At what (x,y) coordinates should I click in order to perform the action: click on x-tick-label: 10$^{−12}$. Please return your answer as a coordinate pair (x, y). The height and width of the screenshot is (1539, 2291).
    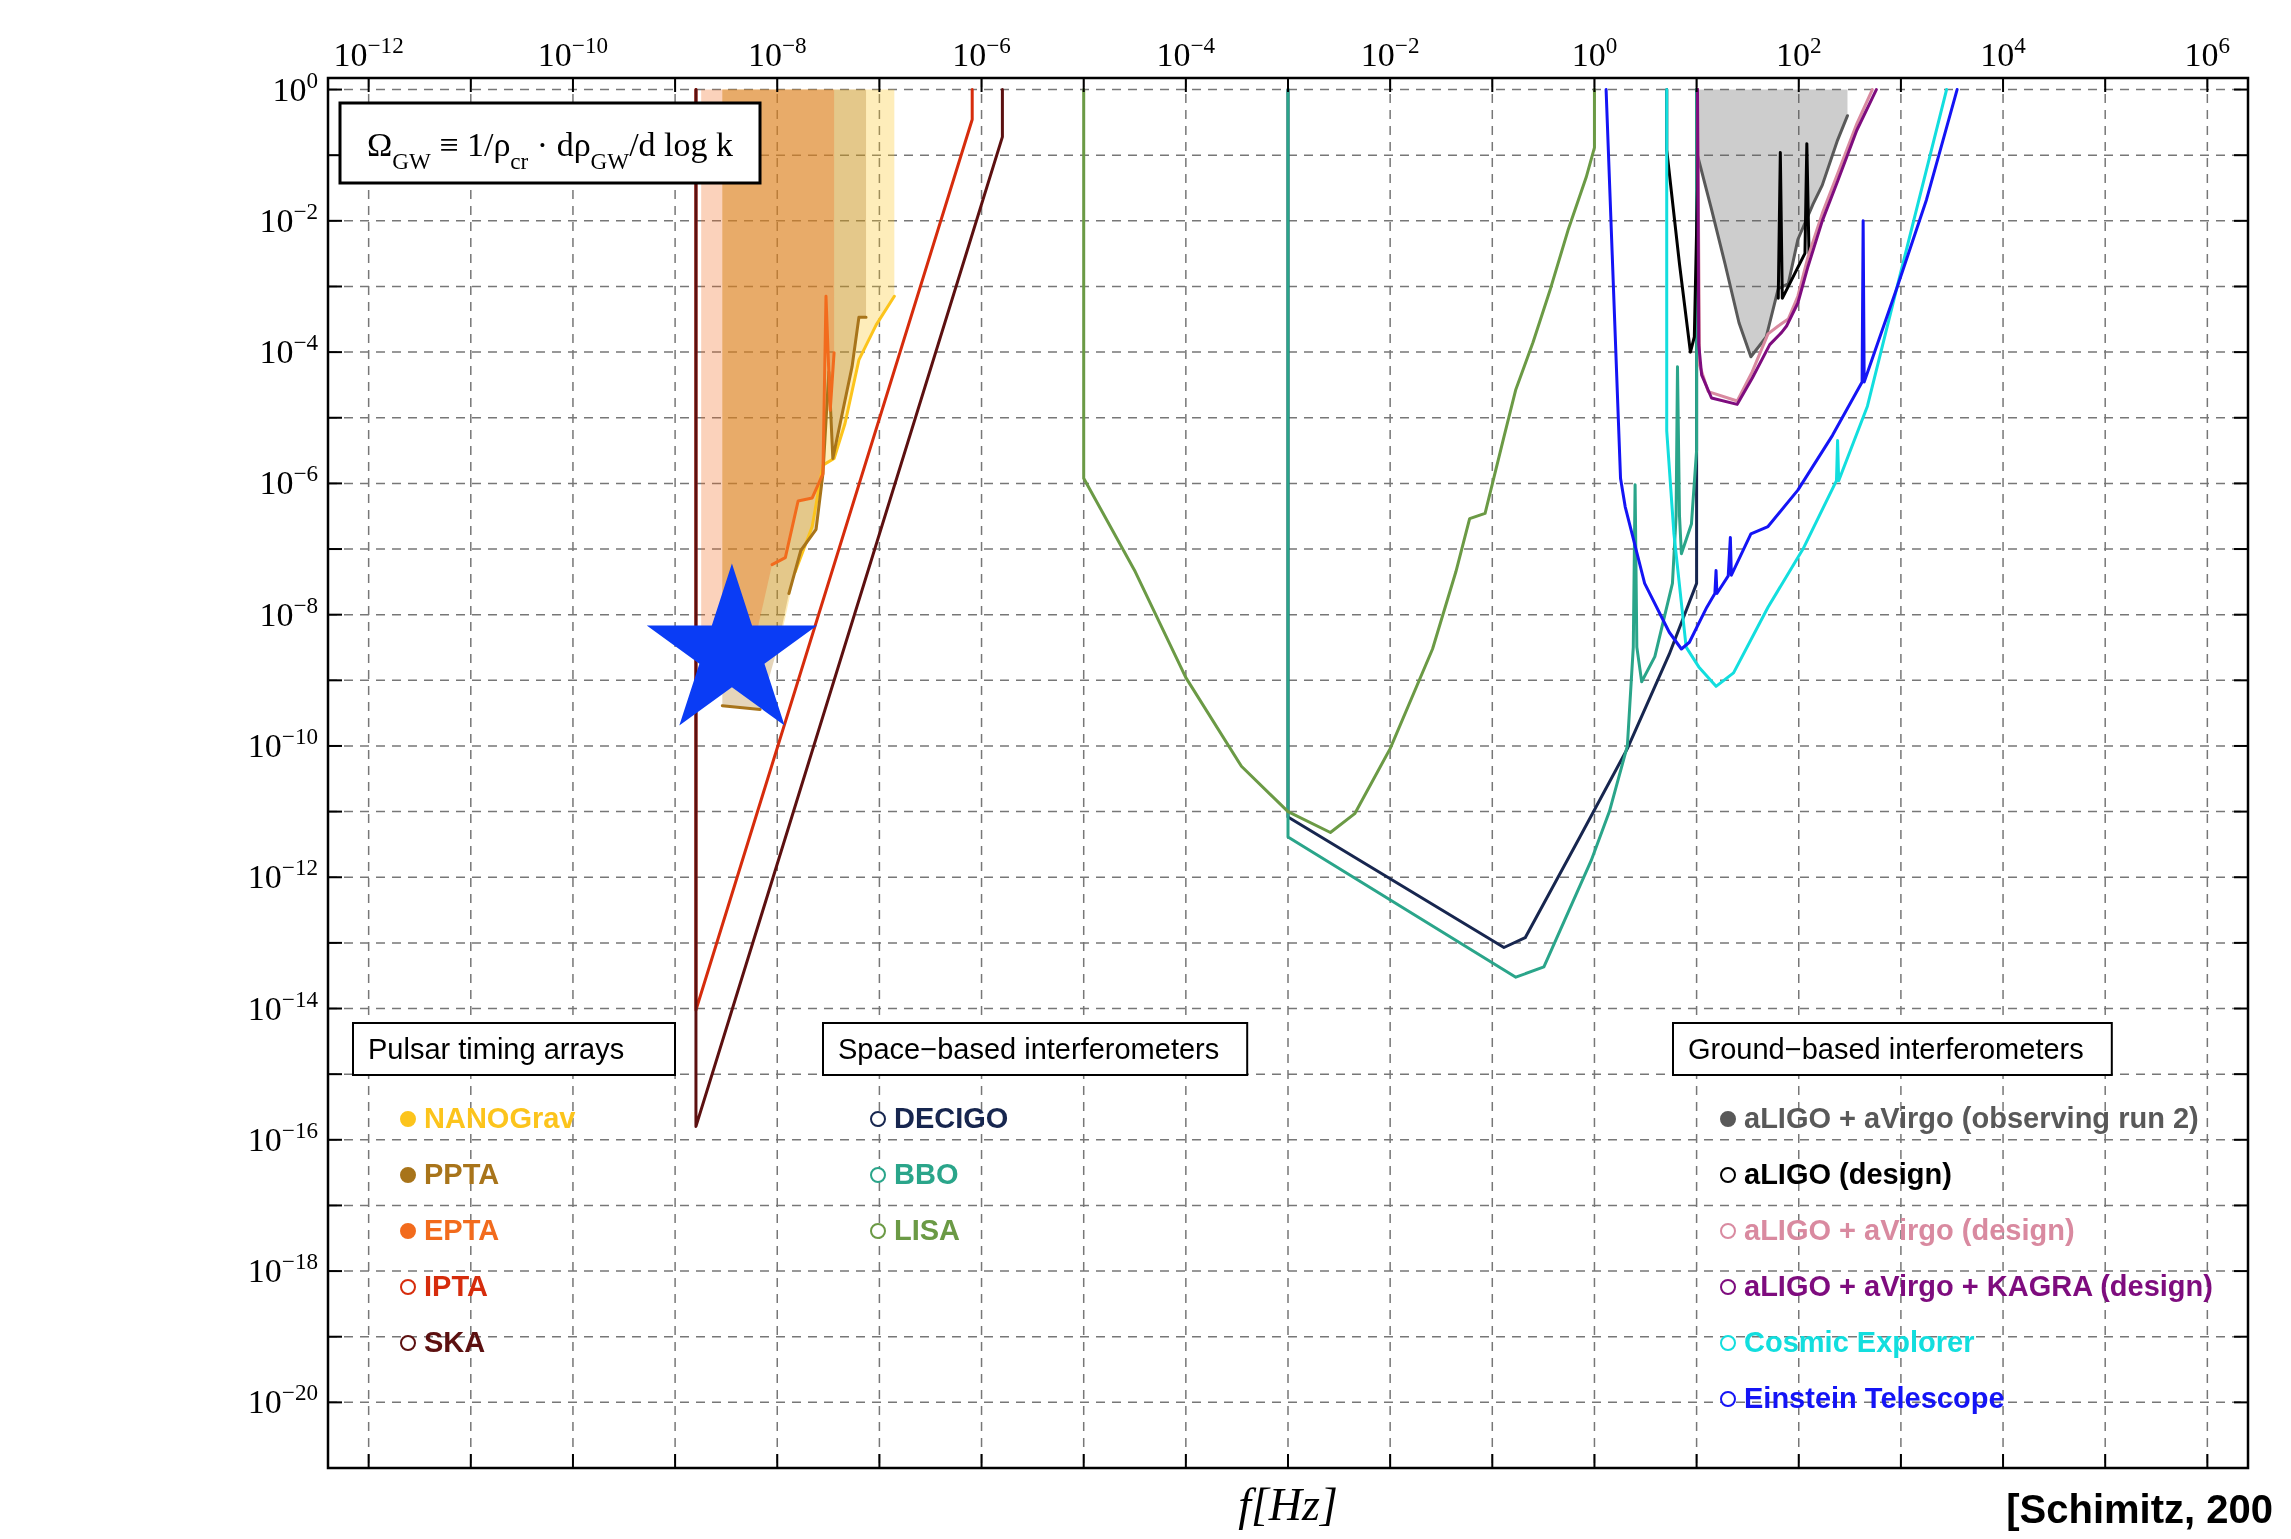
    Looking at the image, I should click on (368, 52).